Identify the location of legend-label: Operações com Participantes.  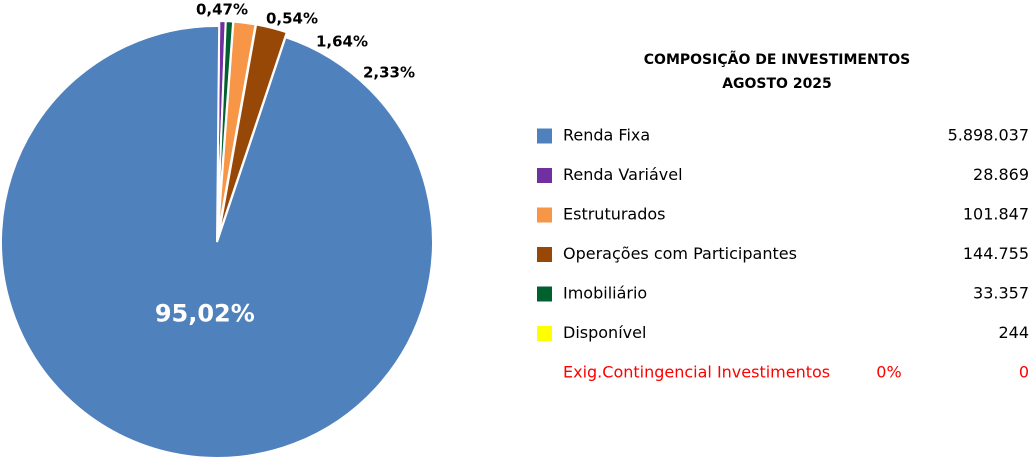
(680, 253).